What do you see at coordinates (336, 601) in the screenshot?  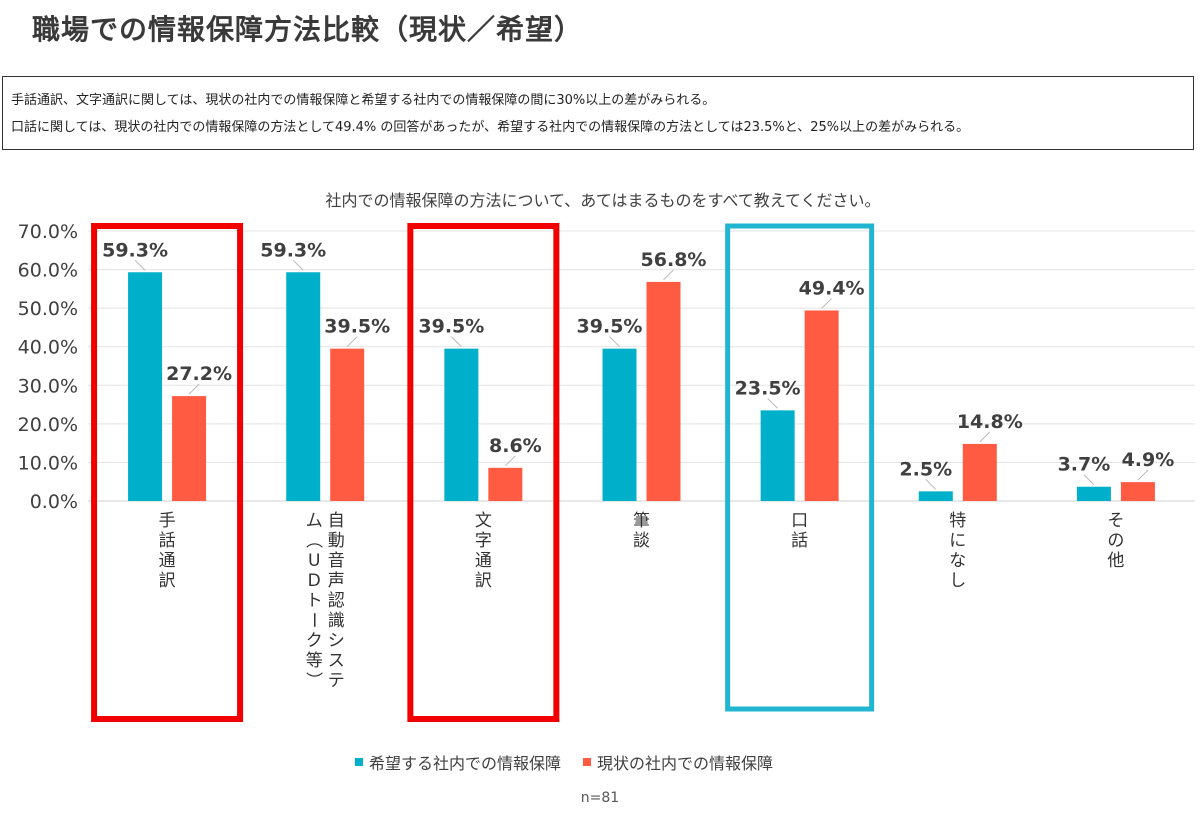 I see `category-label-char: 認` at bounding box center [336, 601].